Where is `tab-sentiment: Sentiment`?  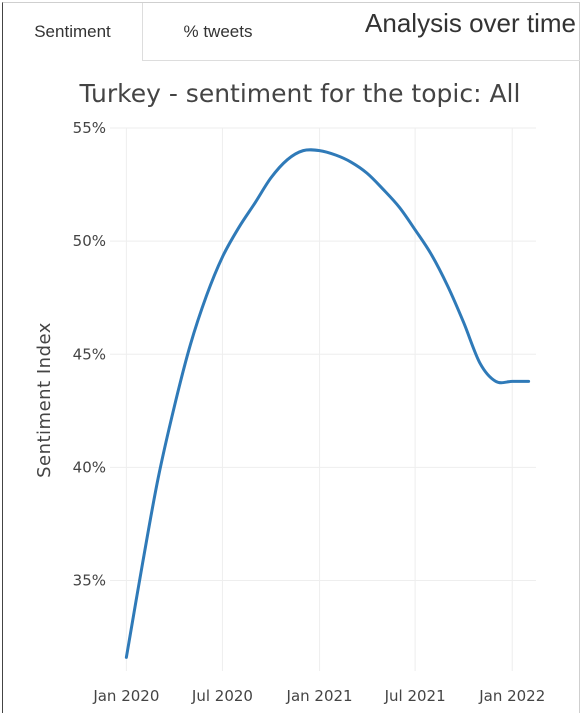 tab-sentiment: Sentiment is located at coordinates (73, 32).